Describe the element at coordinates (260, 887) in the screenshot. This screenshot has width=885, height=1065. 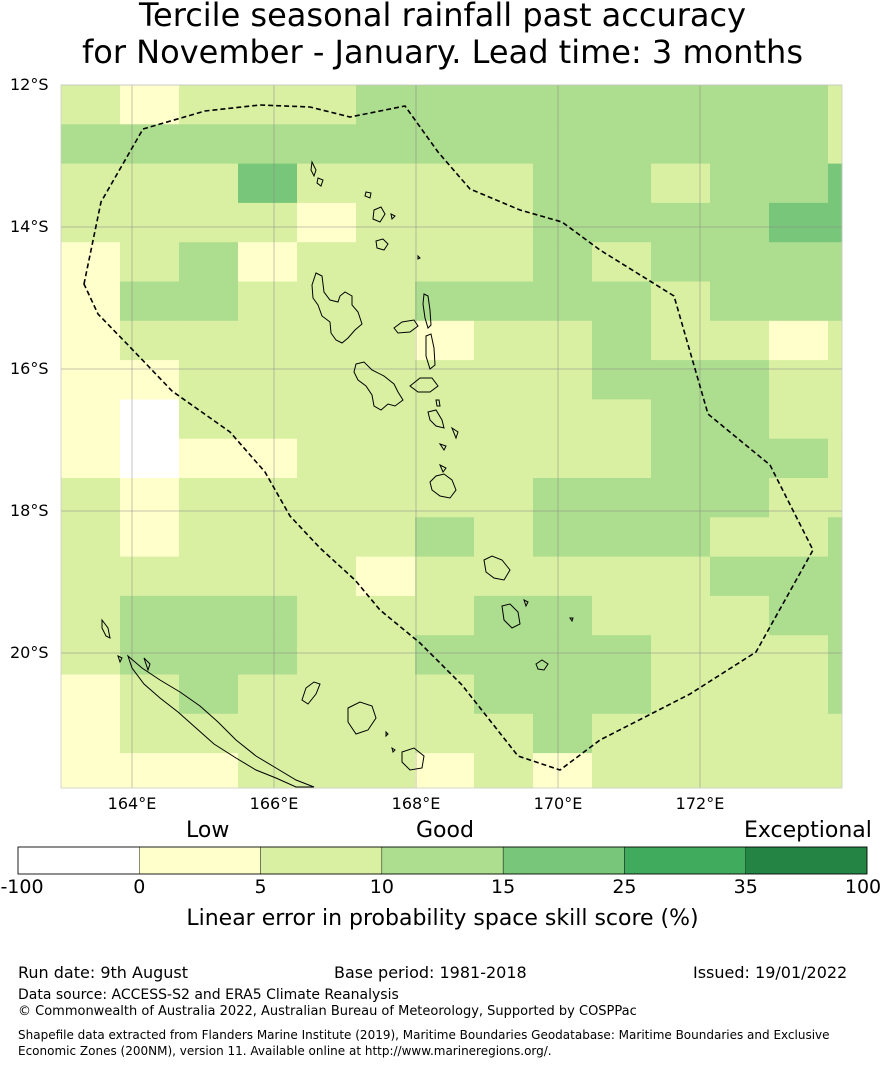
I see `colorbar-tick-label: 5` at that location.